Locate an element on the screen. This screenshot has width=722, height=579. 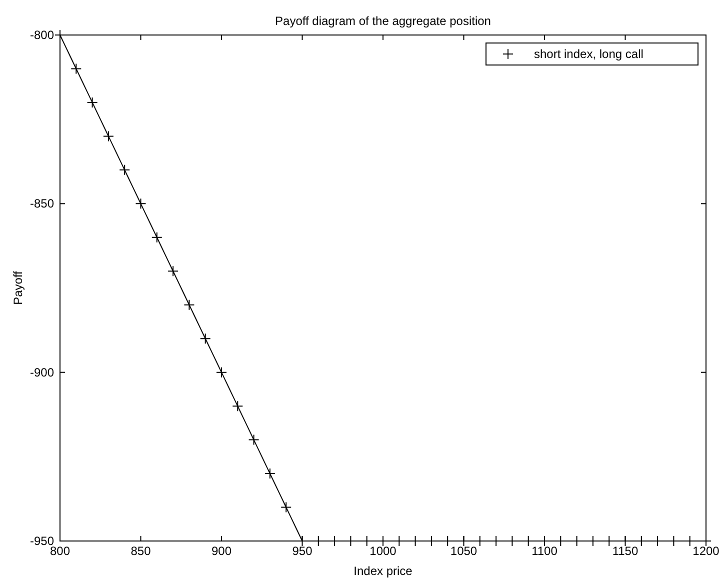
x-tick-label: 950 is located at coordinates (302, 551).